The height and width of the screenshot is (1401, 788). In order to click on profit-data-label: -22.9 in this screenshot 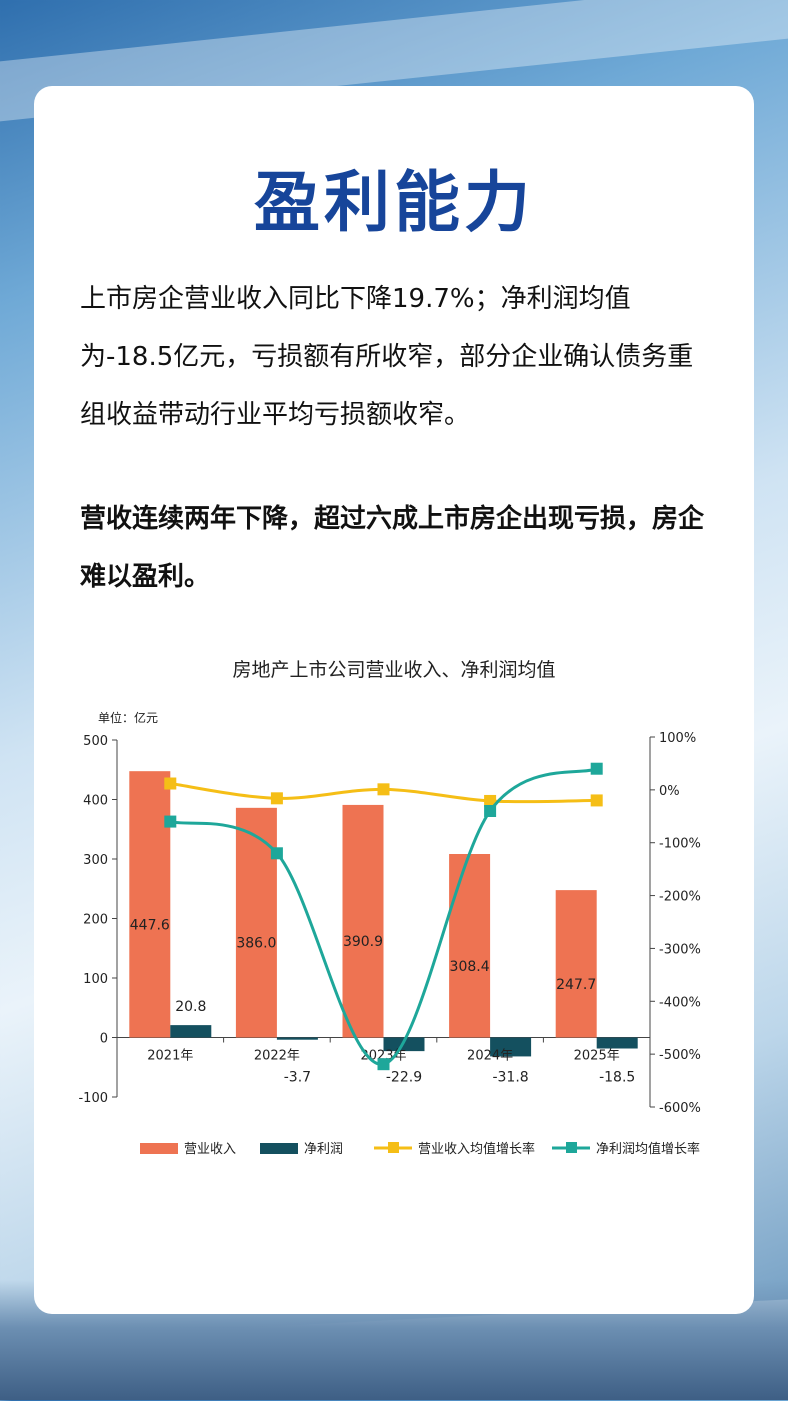, I will do `click(404, 1078)`.